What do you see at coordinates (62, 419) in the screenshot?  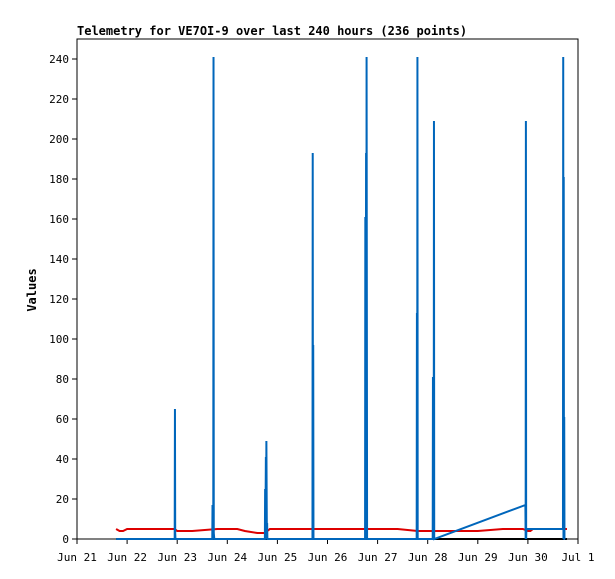 I see `y-tick-label: 60` at bounding box center [62, 419].